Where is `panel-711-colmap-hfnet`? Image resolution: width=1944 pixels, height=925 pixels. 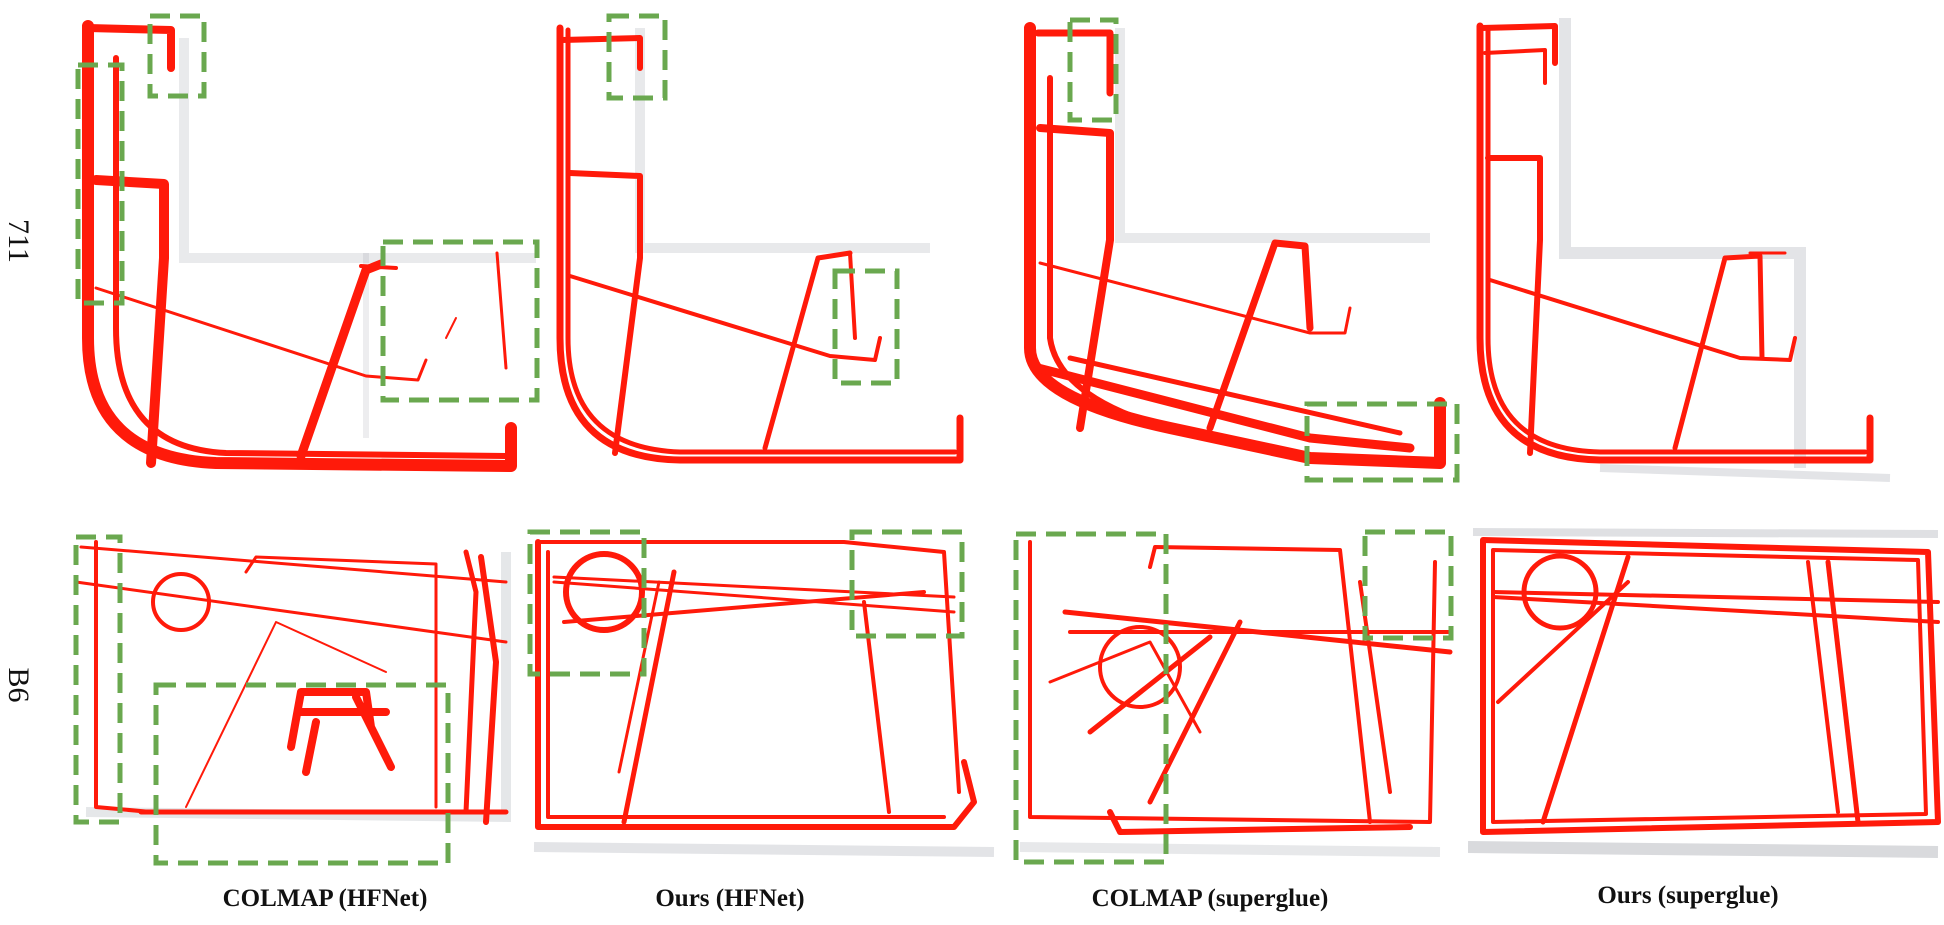
panel-711-colmap-hfnet is located at coordinates (306, 247).